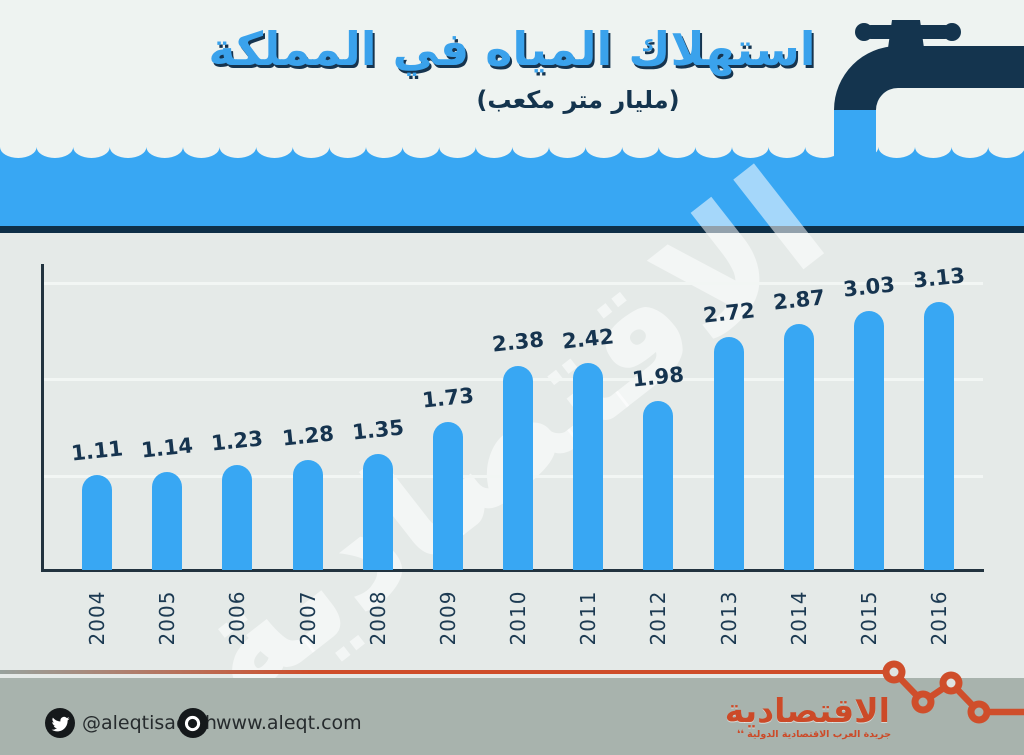  Describe the element at coordinates (307, 515) in the screenshot. I see `bar-2007` at that location.